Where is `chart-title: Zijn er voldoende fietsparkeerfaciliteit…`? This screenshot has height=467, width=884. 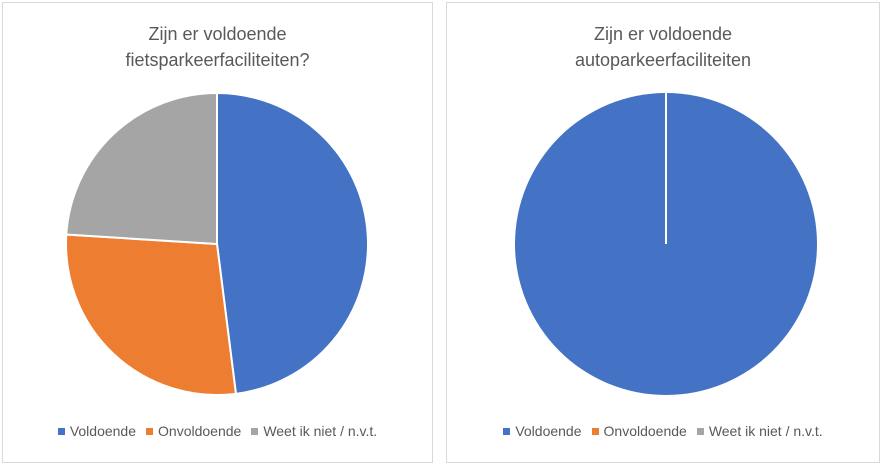 chart-title: Zijn er voldoende fietsparkeerfaciliteit… is located at coordinates (217, 47).